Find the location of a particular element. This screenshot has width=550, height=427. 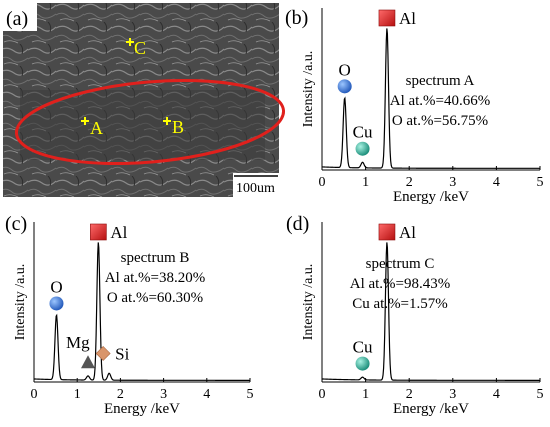

chart-b-x-tick-label: 0 is located at coordinates (322, 182).